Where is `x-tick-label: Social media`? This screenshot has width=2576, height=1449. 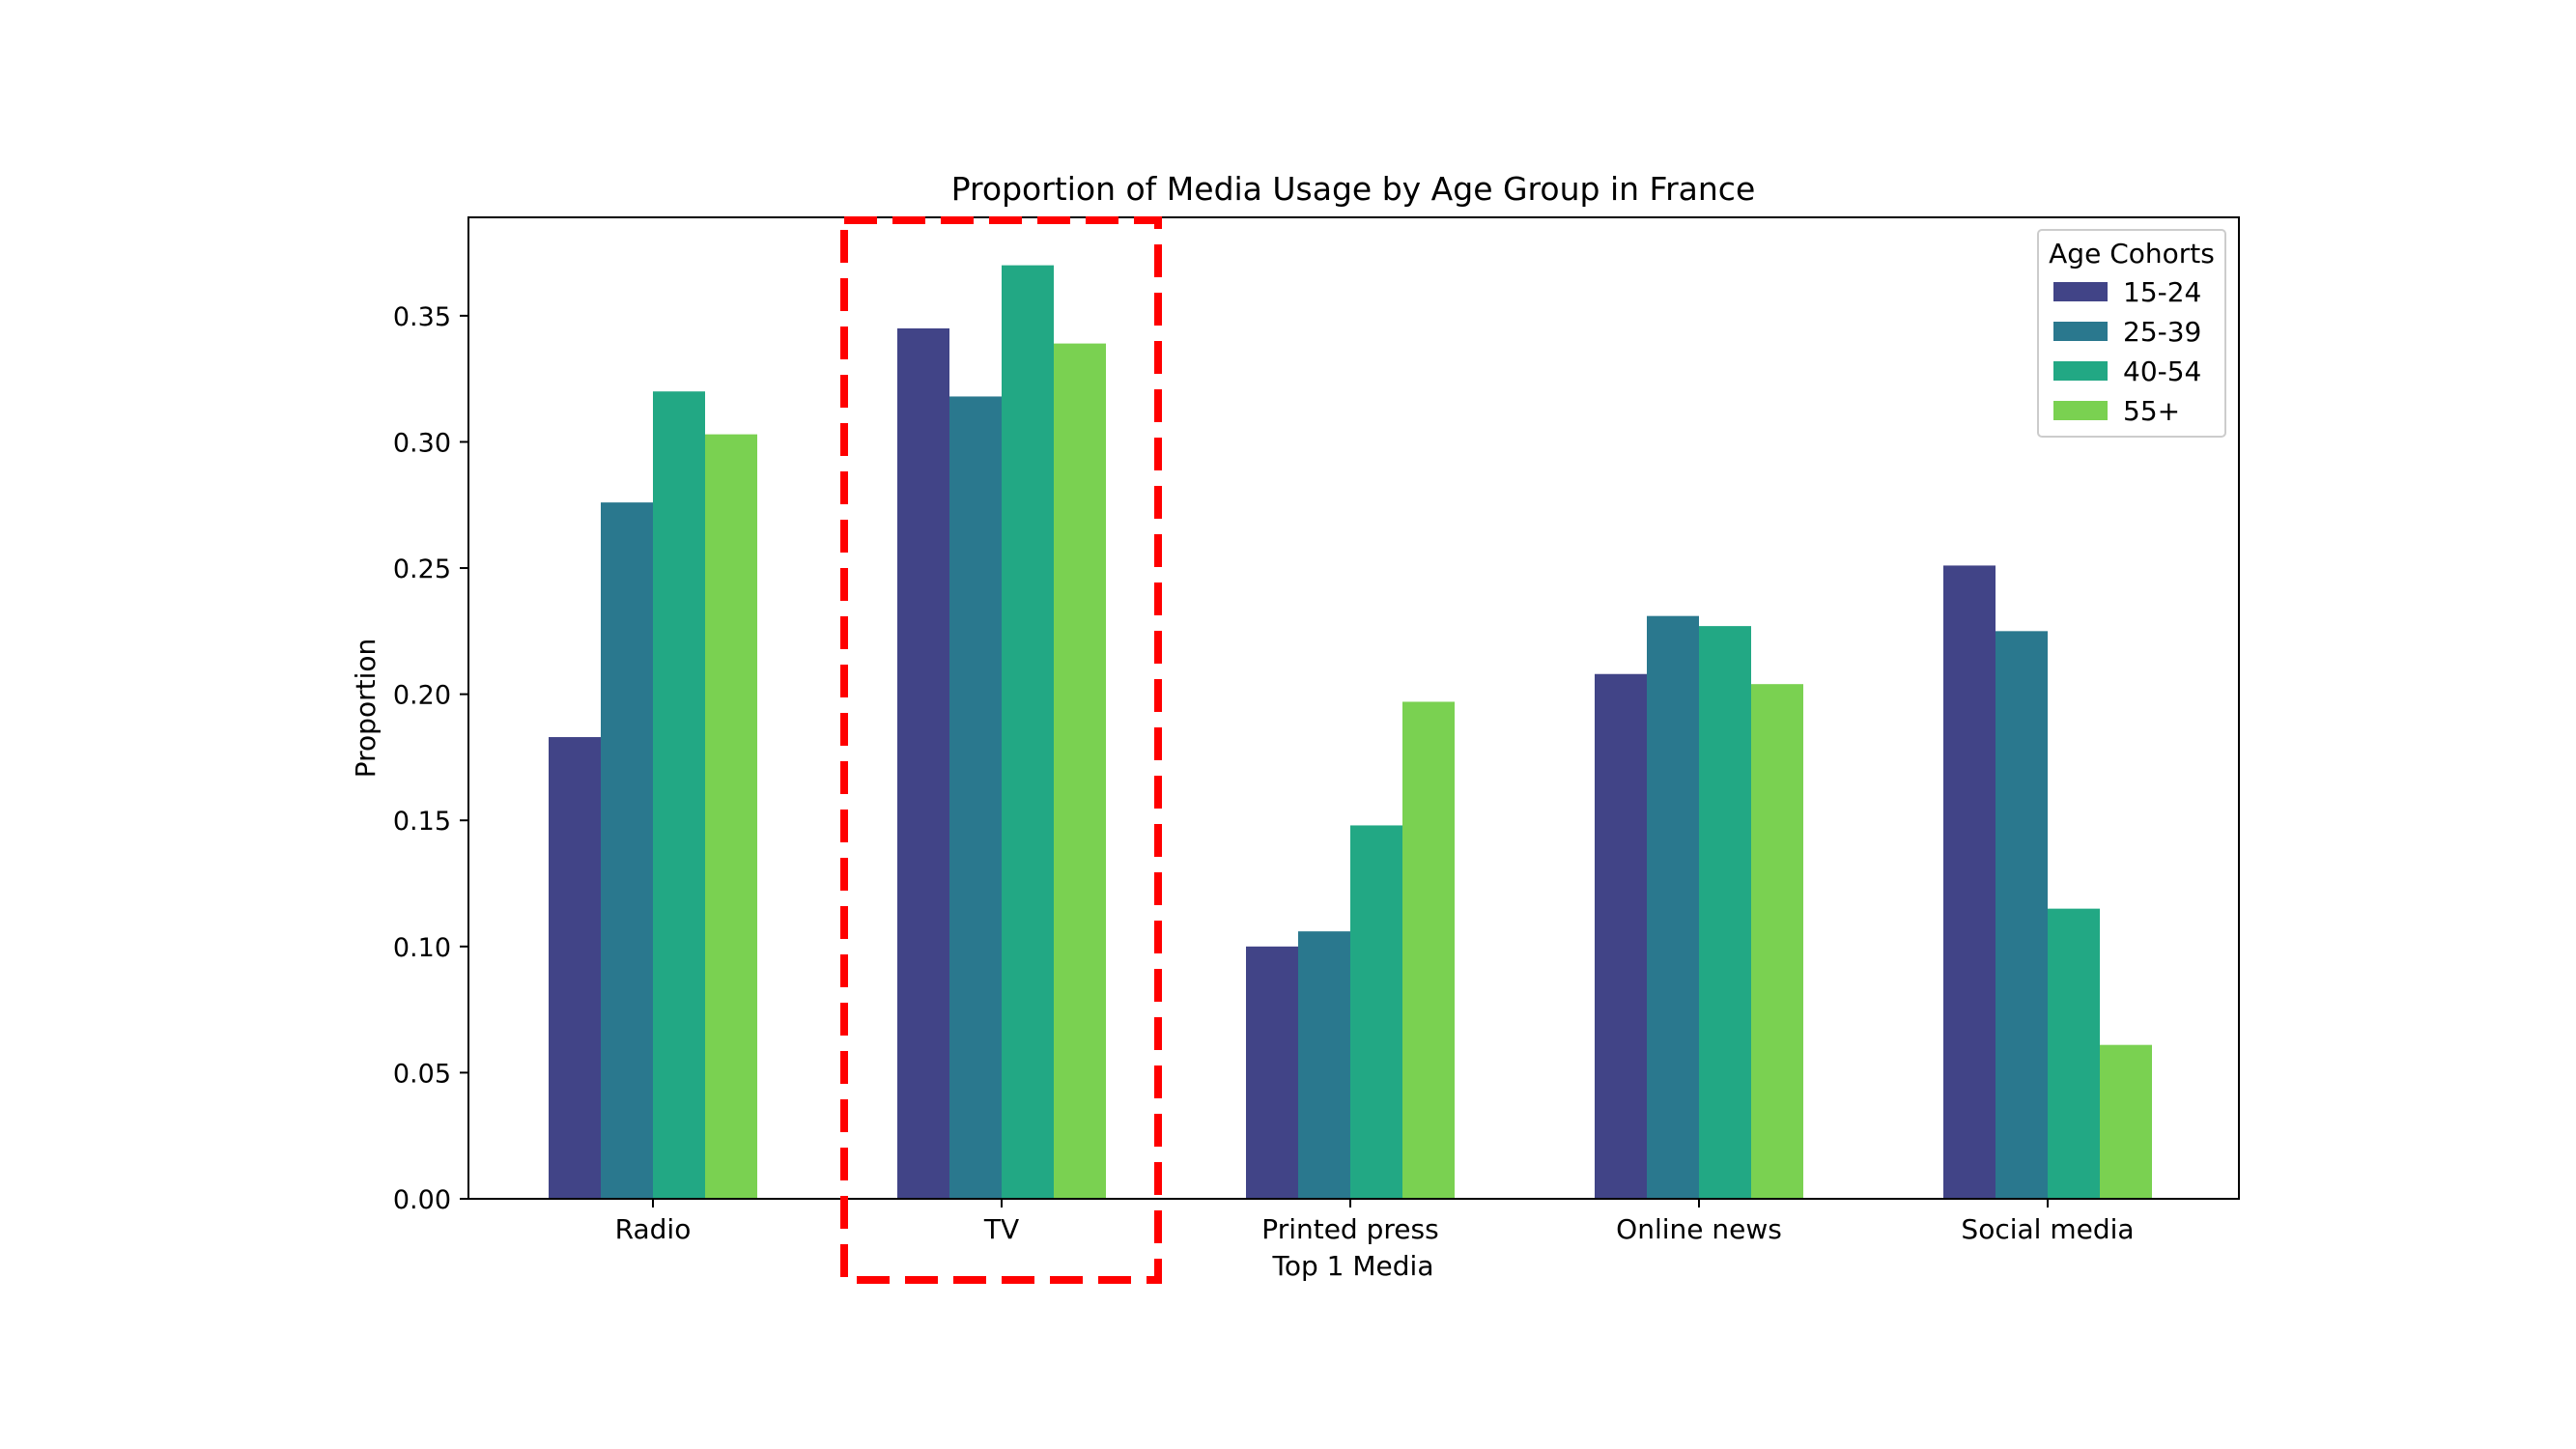
x-tick-label: Social media is located at coordinates (2047, 1229).